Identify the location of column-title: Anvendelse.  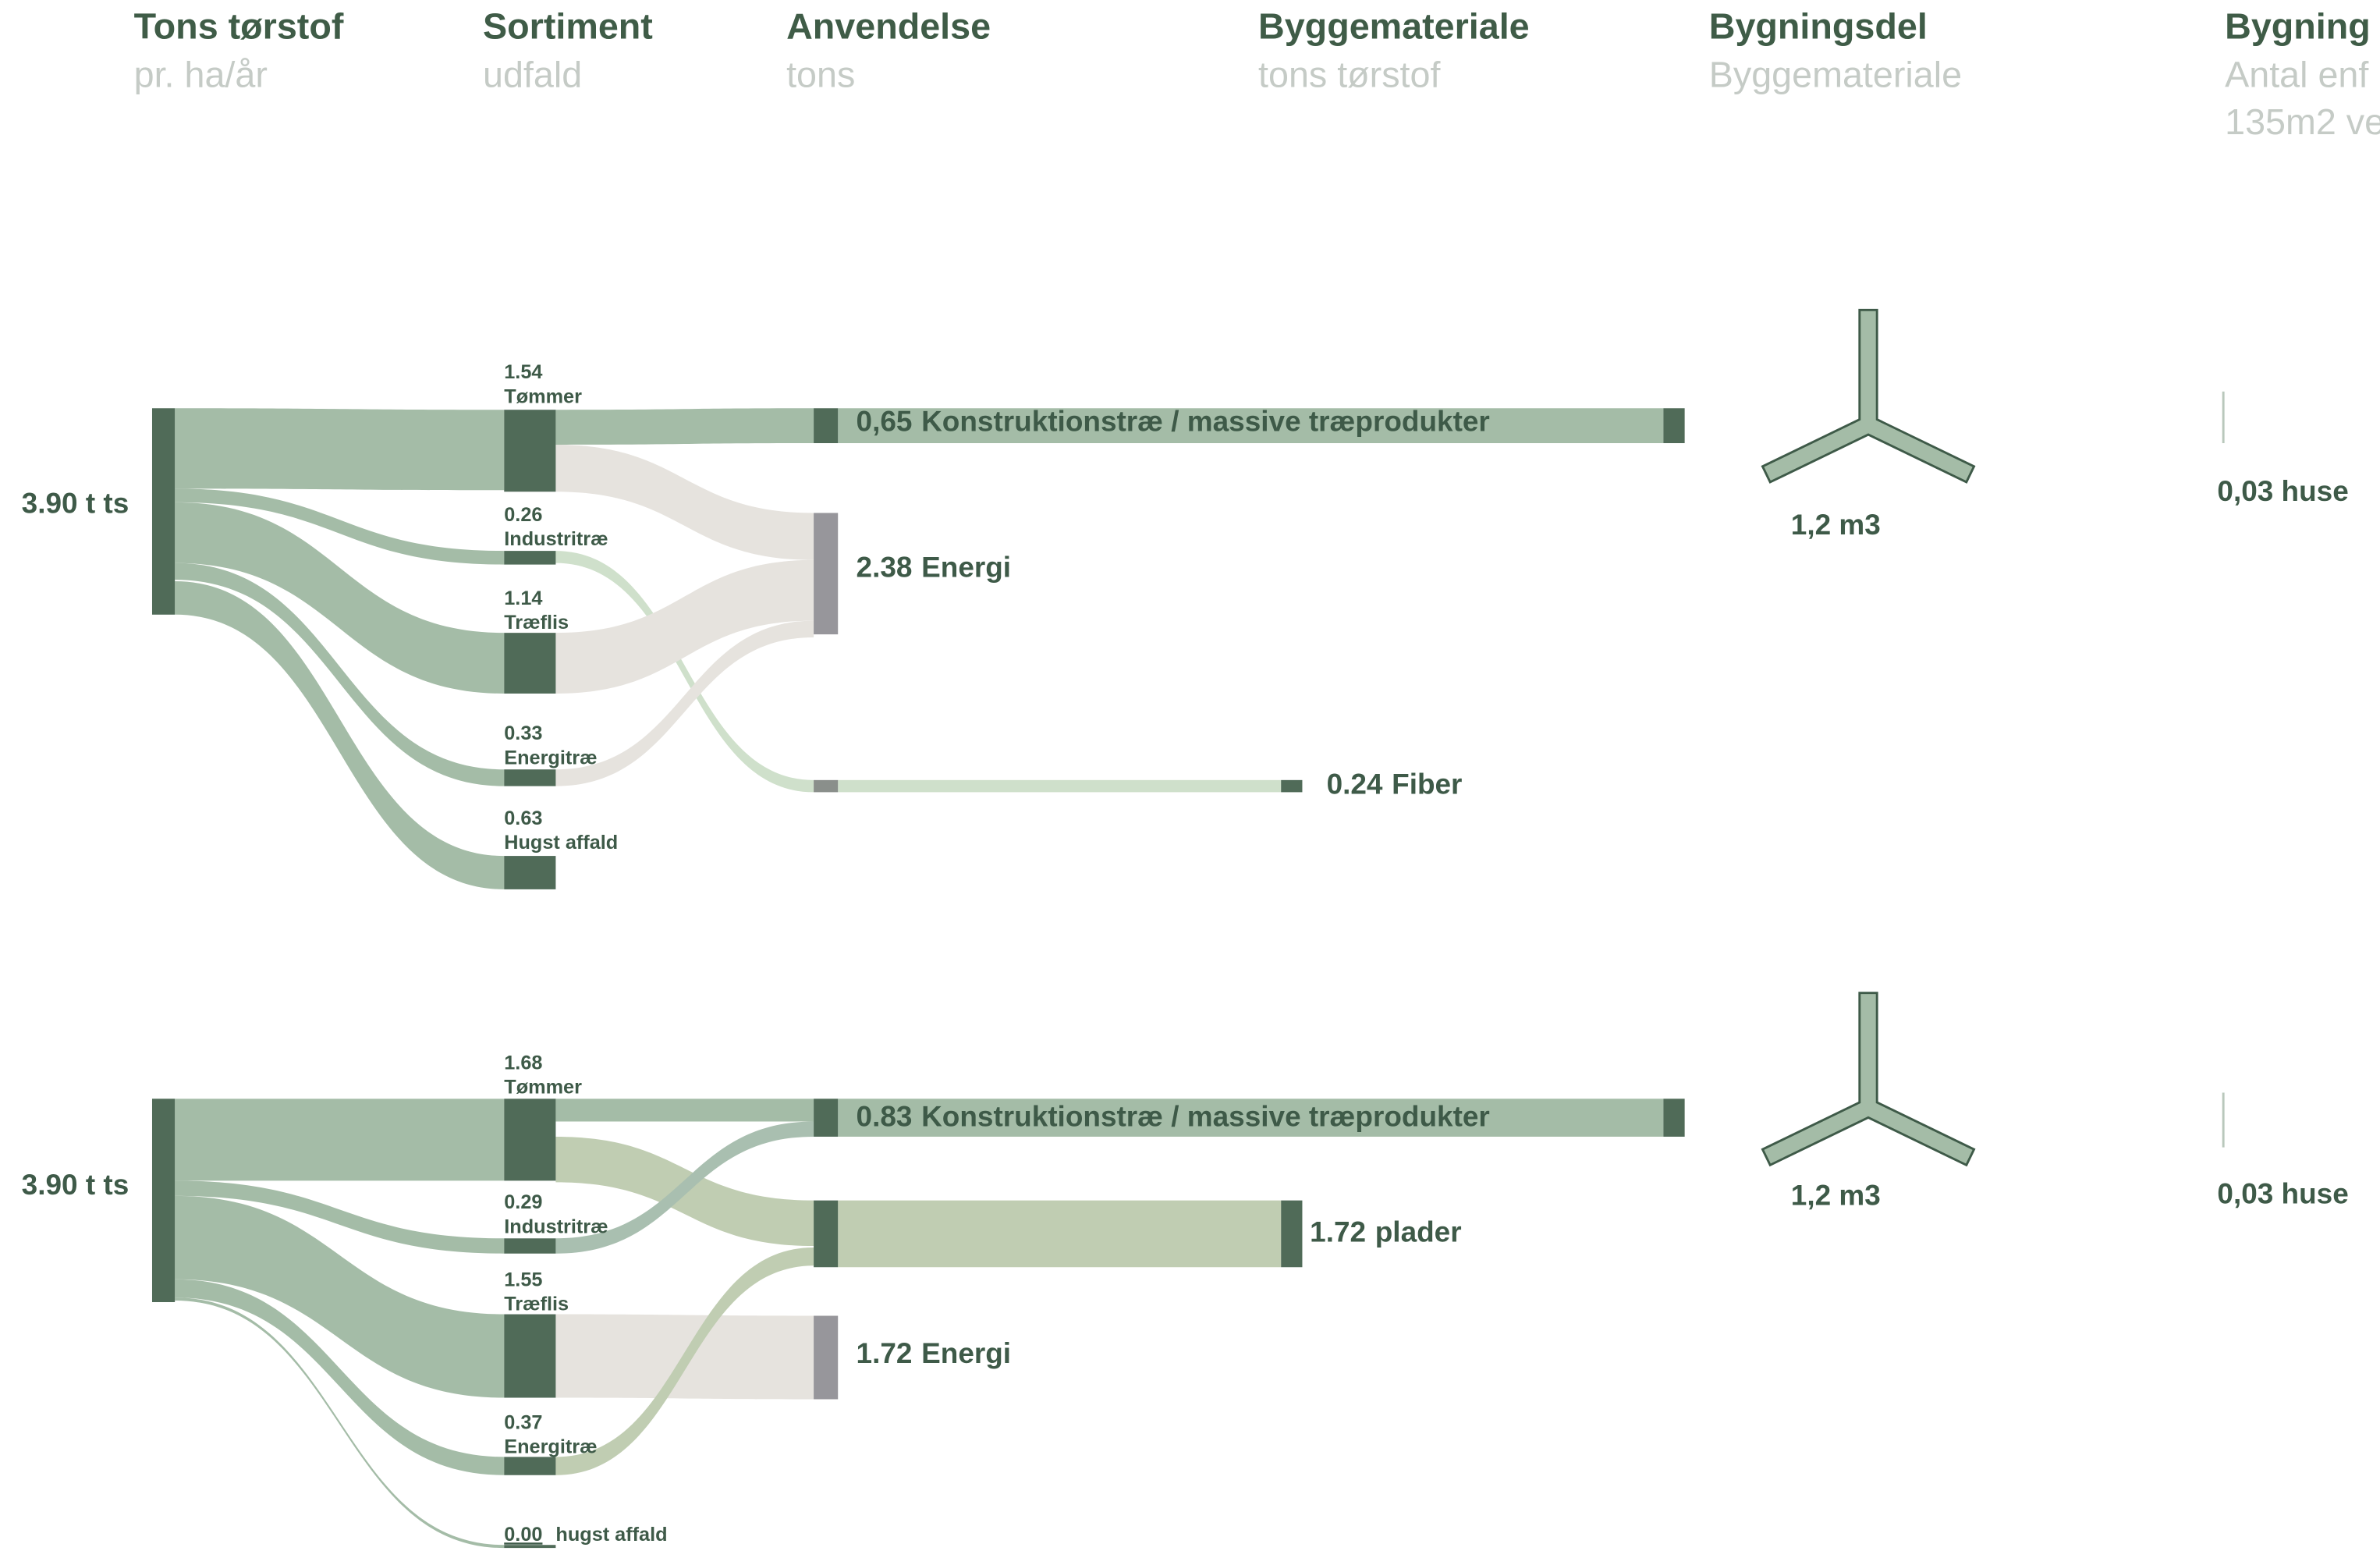
(888, 25).